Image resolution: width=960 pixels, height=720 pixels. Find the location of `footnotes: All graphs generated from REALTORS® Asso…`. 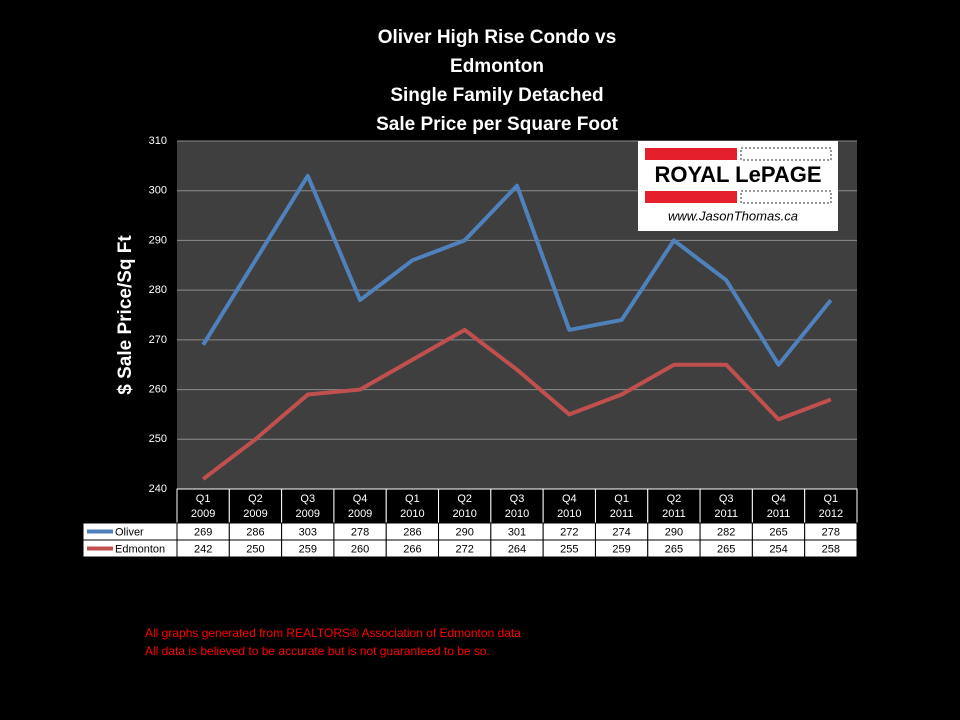

footnotes: All graphs generated from REALTORS® Asso… is located at coordinates (333, 642).